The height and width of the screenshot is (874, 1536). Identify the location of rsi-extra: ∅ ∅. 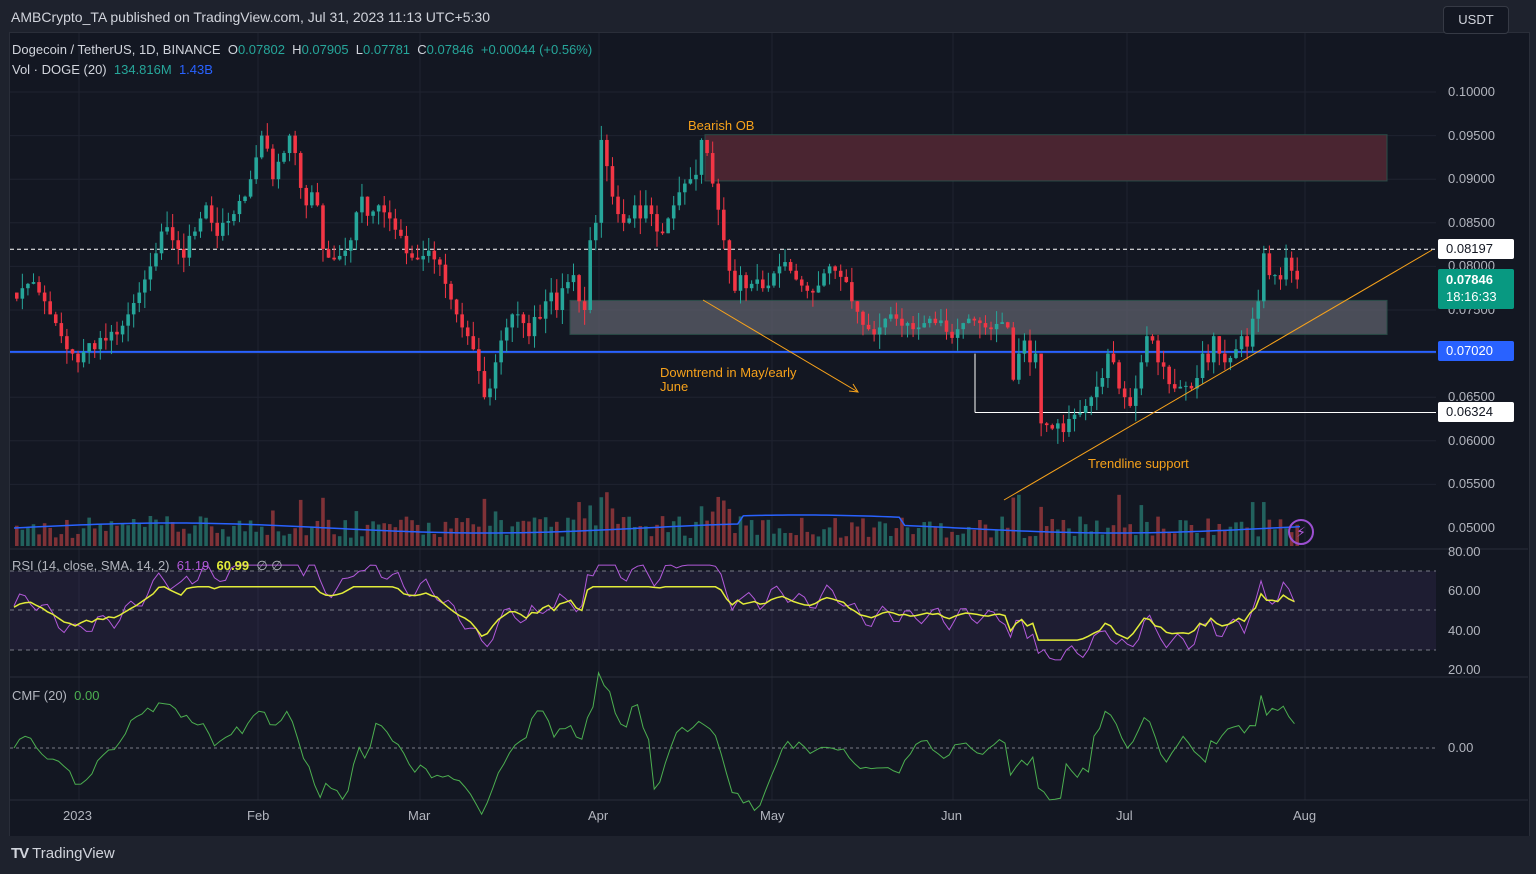
(269, 565).